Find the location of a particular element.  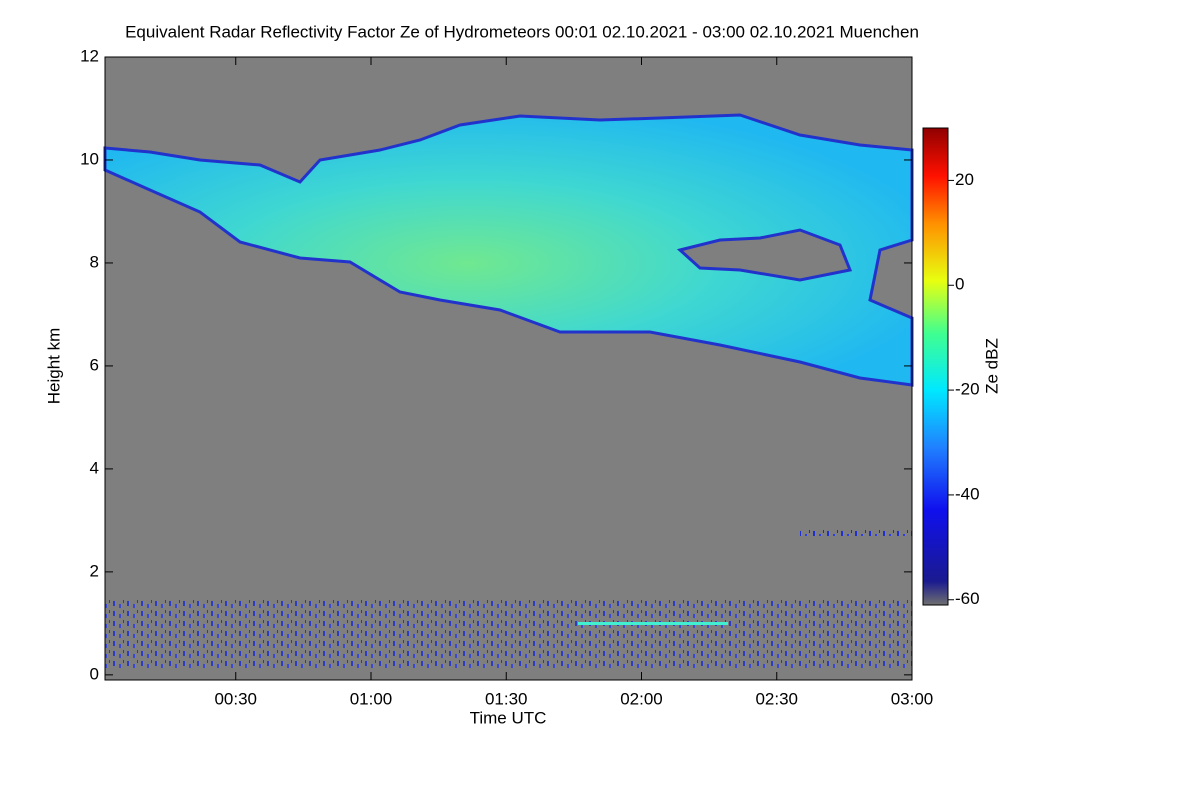

colorbar-tick-label: 20 is located at coordinates (964, 179).